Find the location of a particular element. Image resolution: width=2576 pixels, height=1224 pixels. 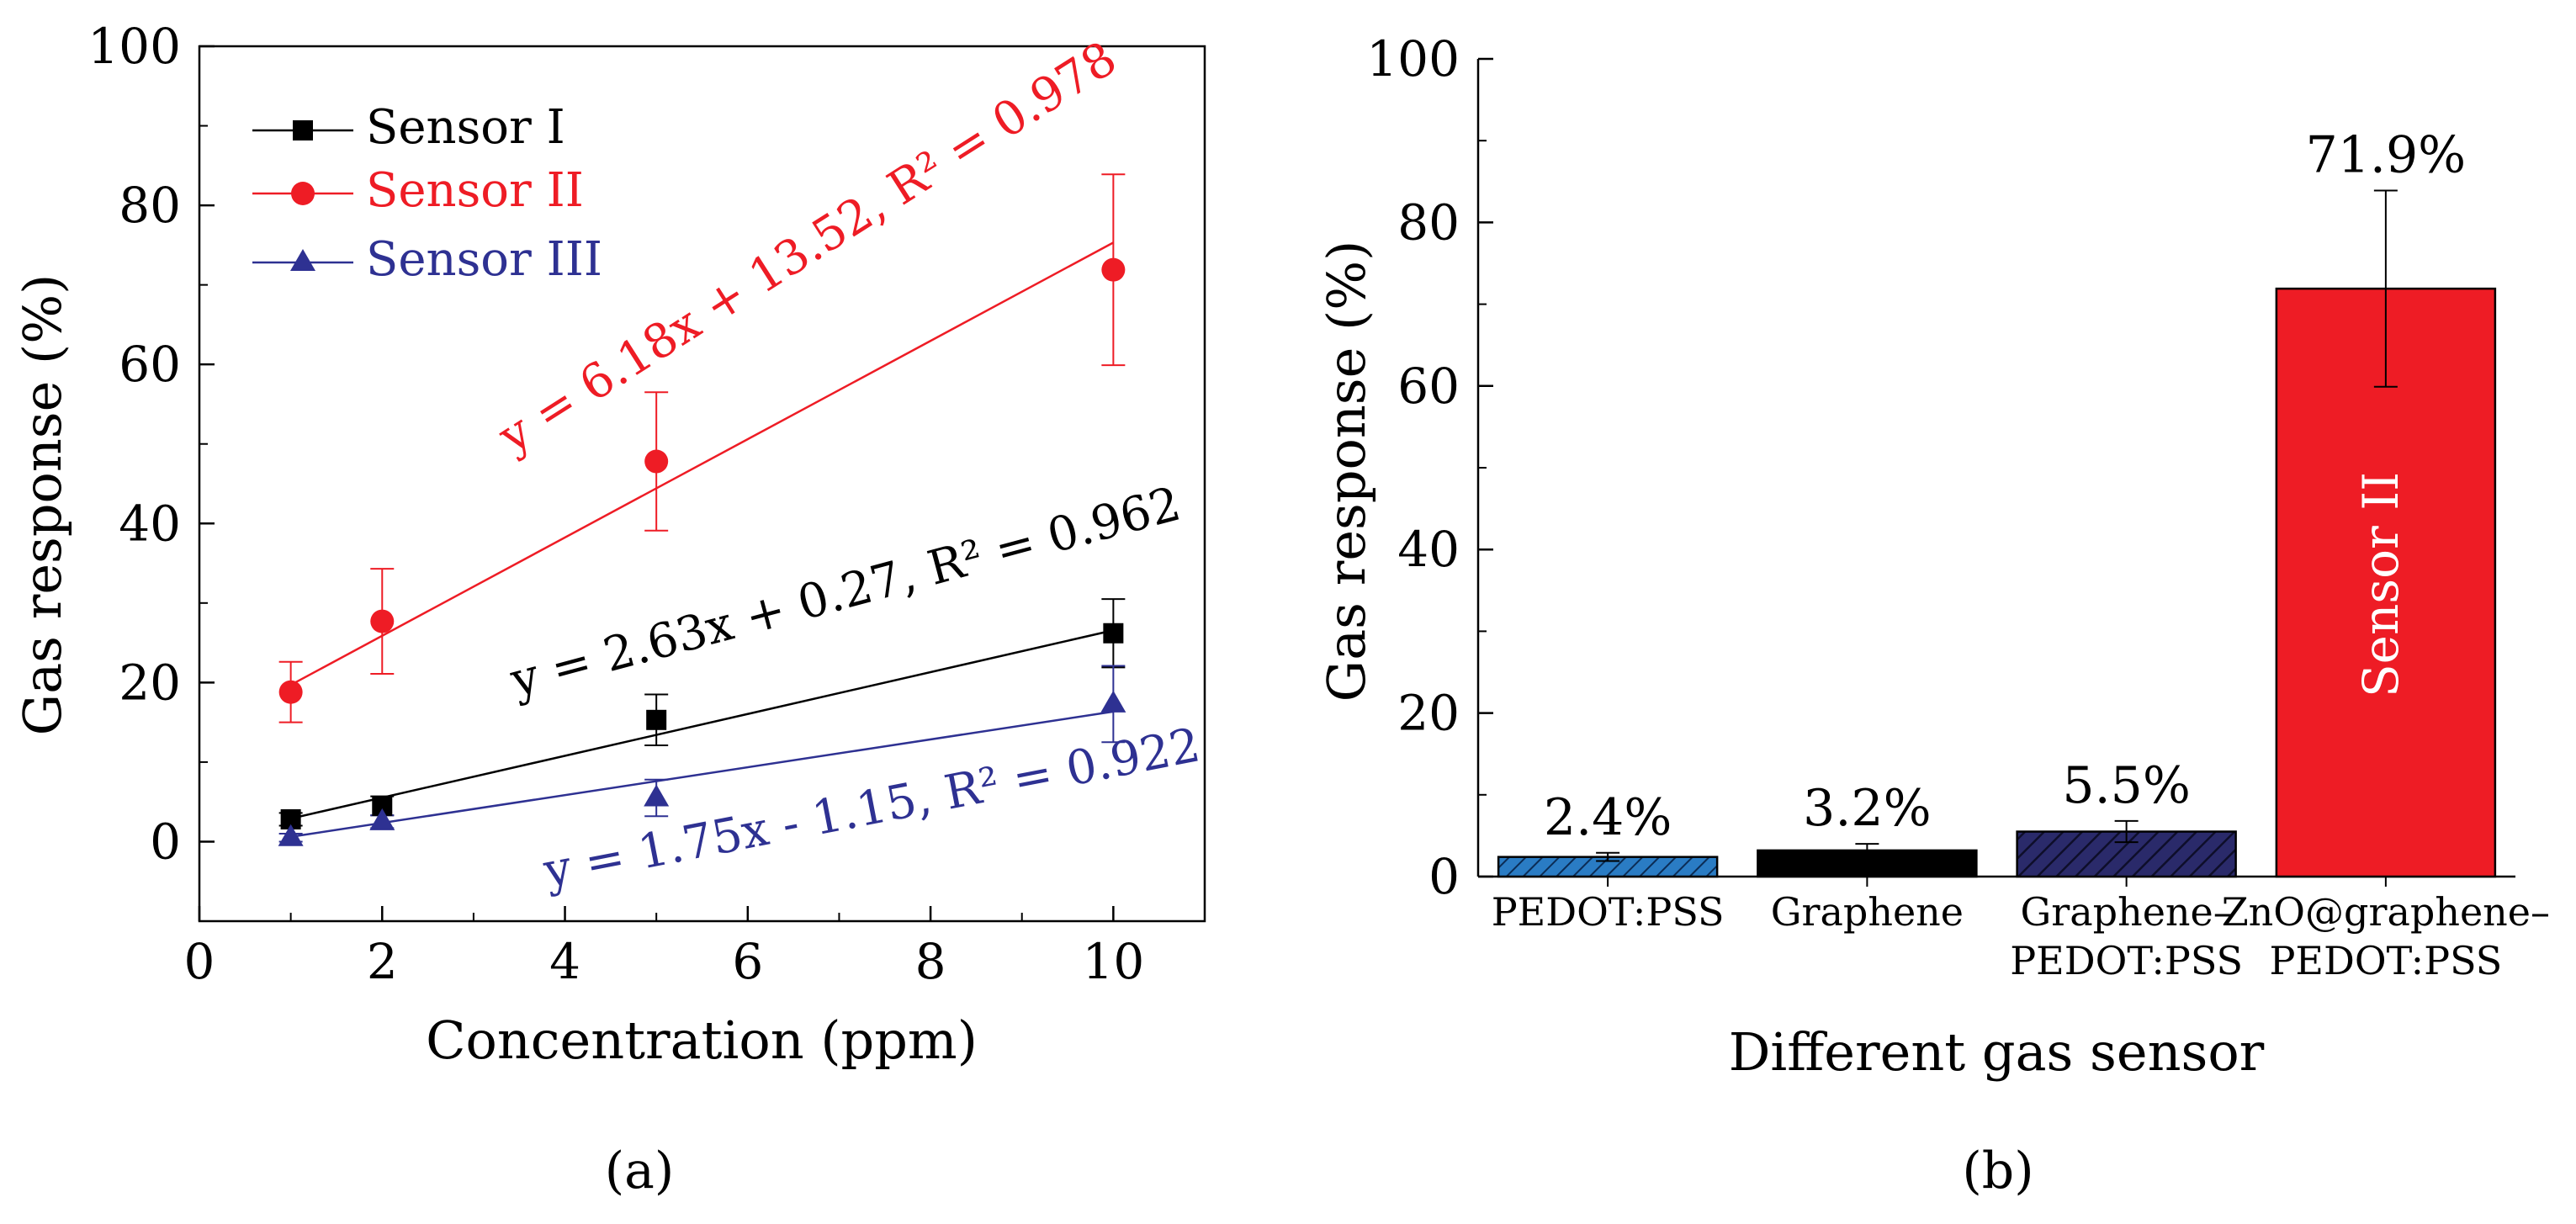

x-tick-label-a: 0 is located at coordinates (199, 962).